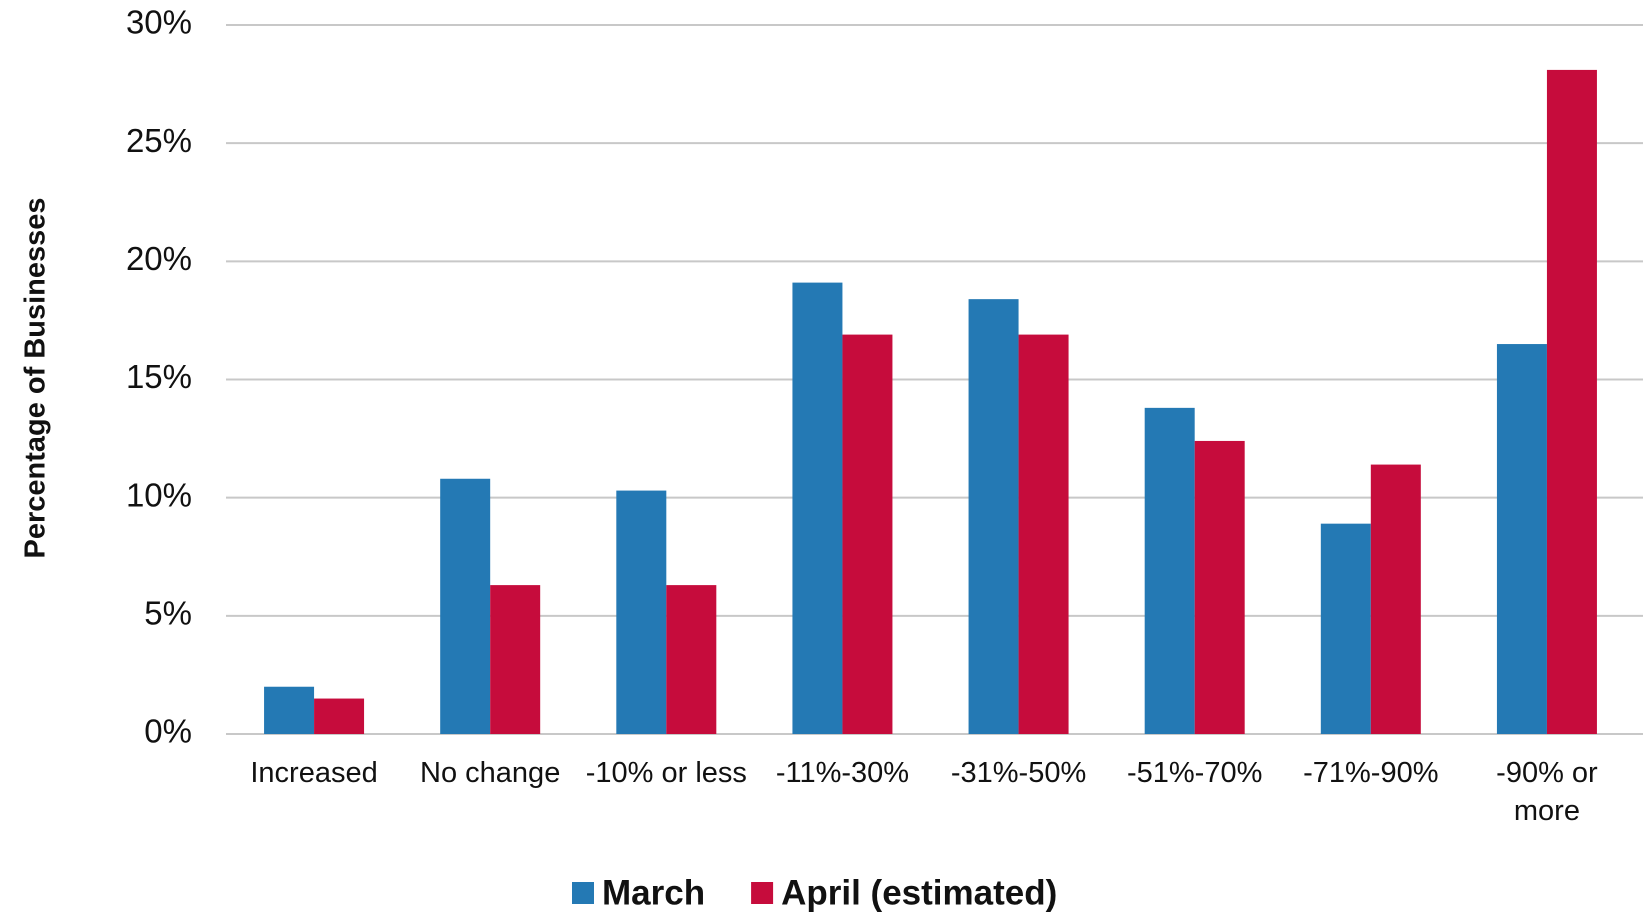  Describe the element at coordinates (168, 731) in the screenshot. I see `y-tick-label: 0%` at that location.